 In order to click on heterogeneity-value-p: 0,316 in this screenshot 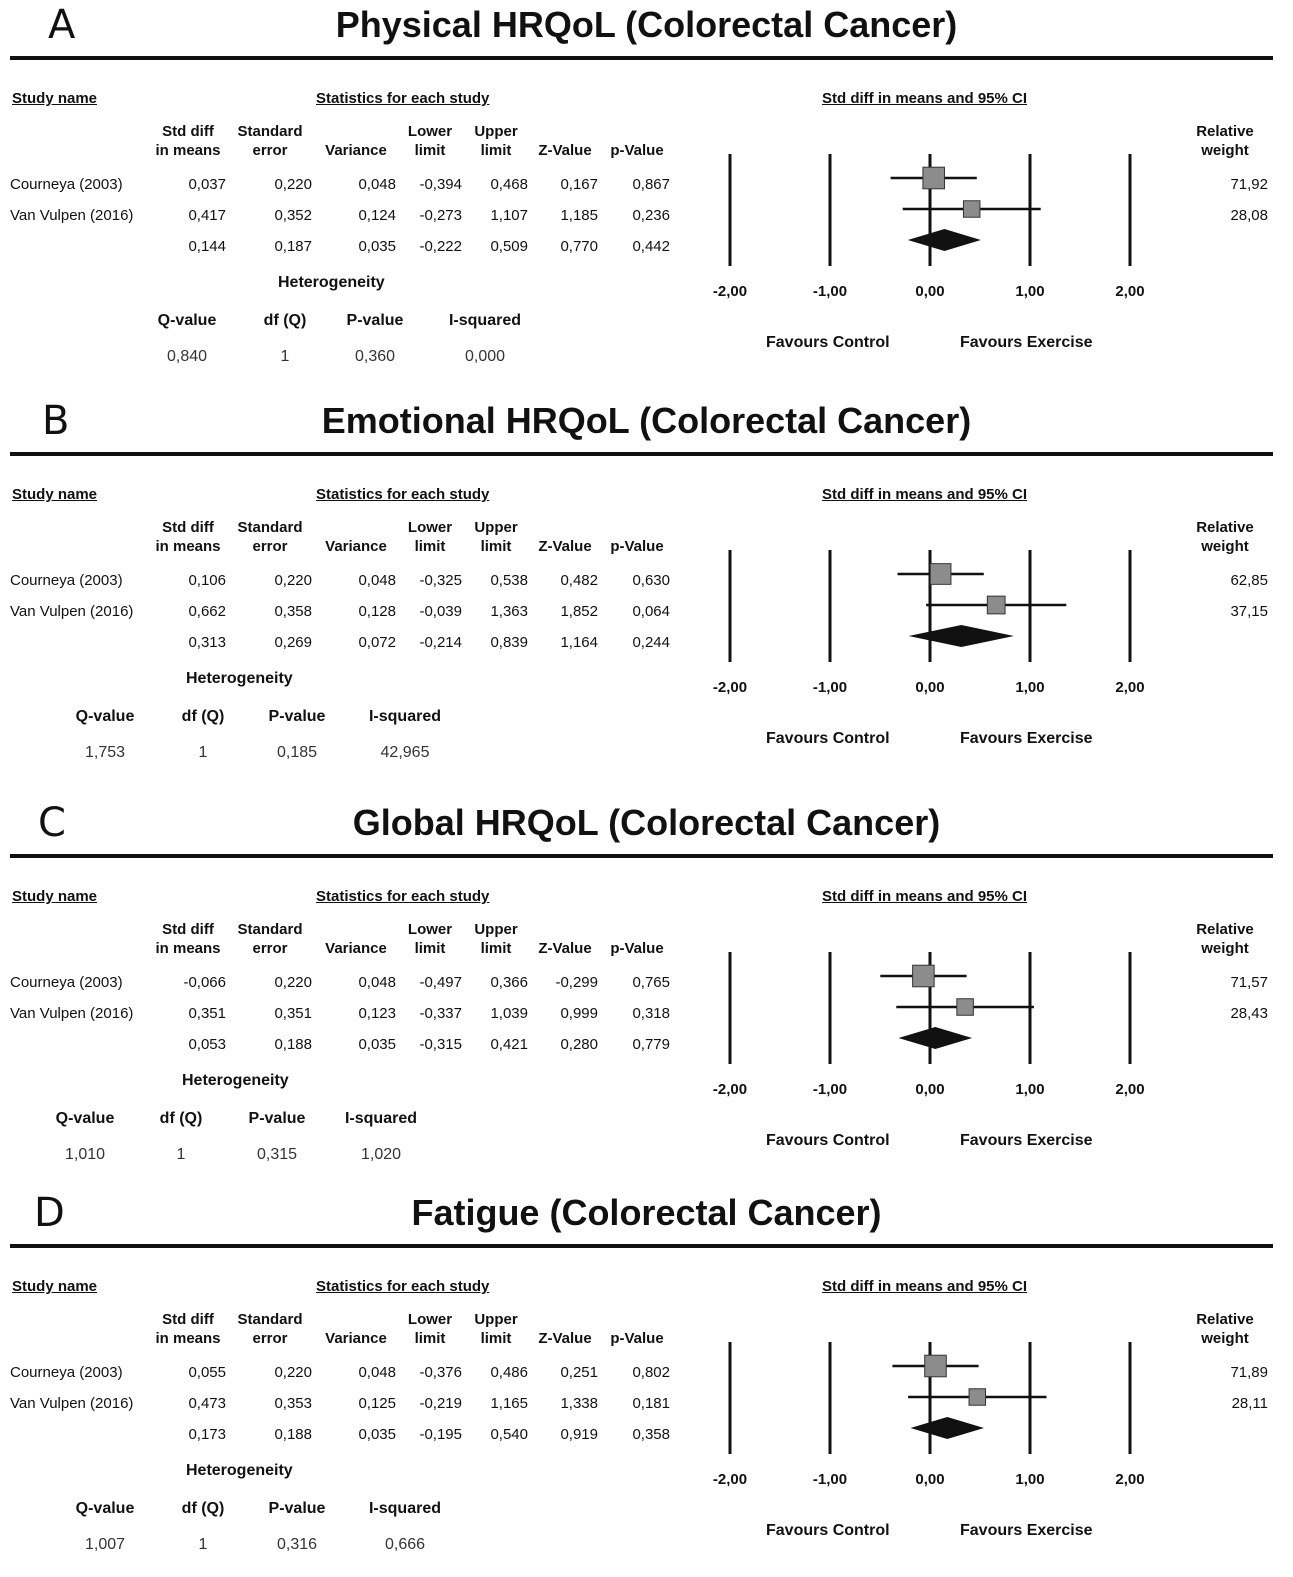, I will do `click(297, 1544)`.